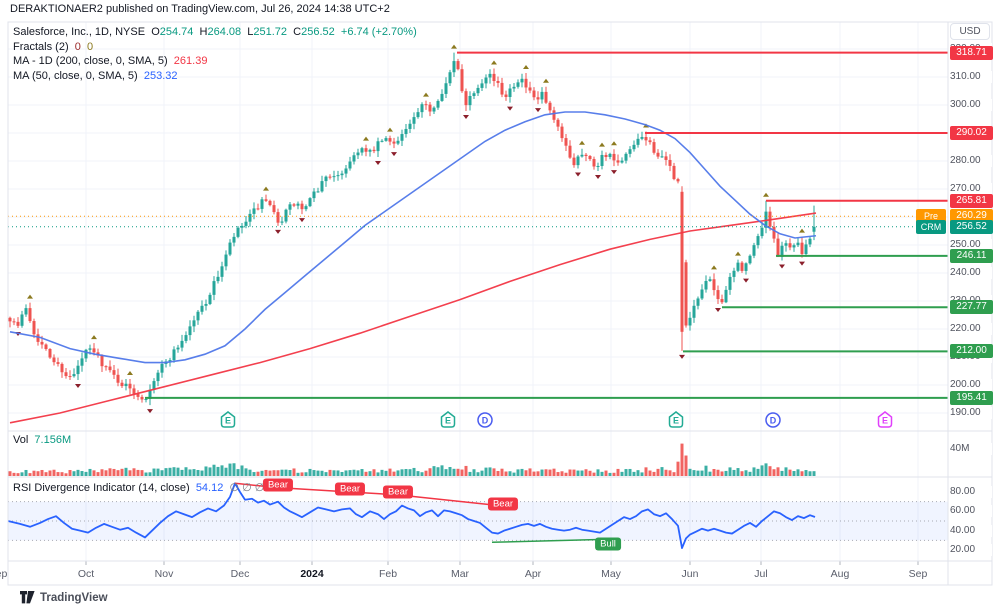 The image size is (1000, 611). What do you see at coordinates (971, 307) in the screenshot?
I see `price-level-badge-227.77: 227.77` at bounding box center [971, 307].